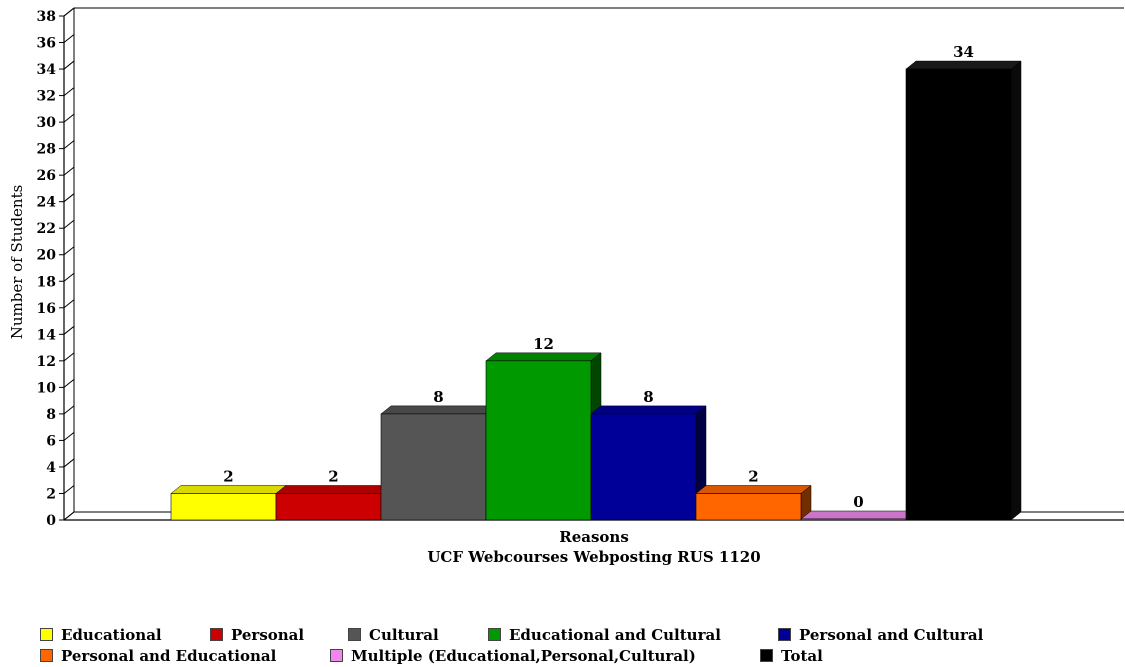 The height and width of the screenshot is (667, 1125). Describe the element at coordinates (111, 634) in the screenshot. I see `legend-label: Educational` at that location.